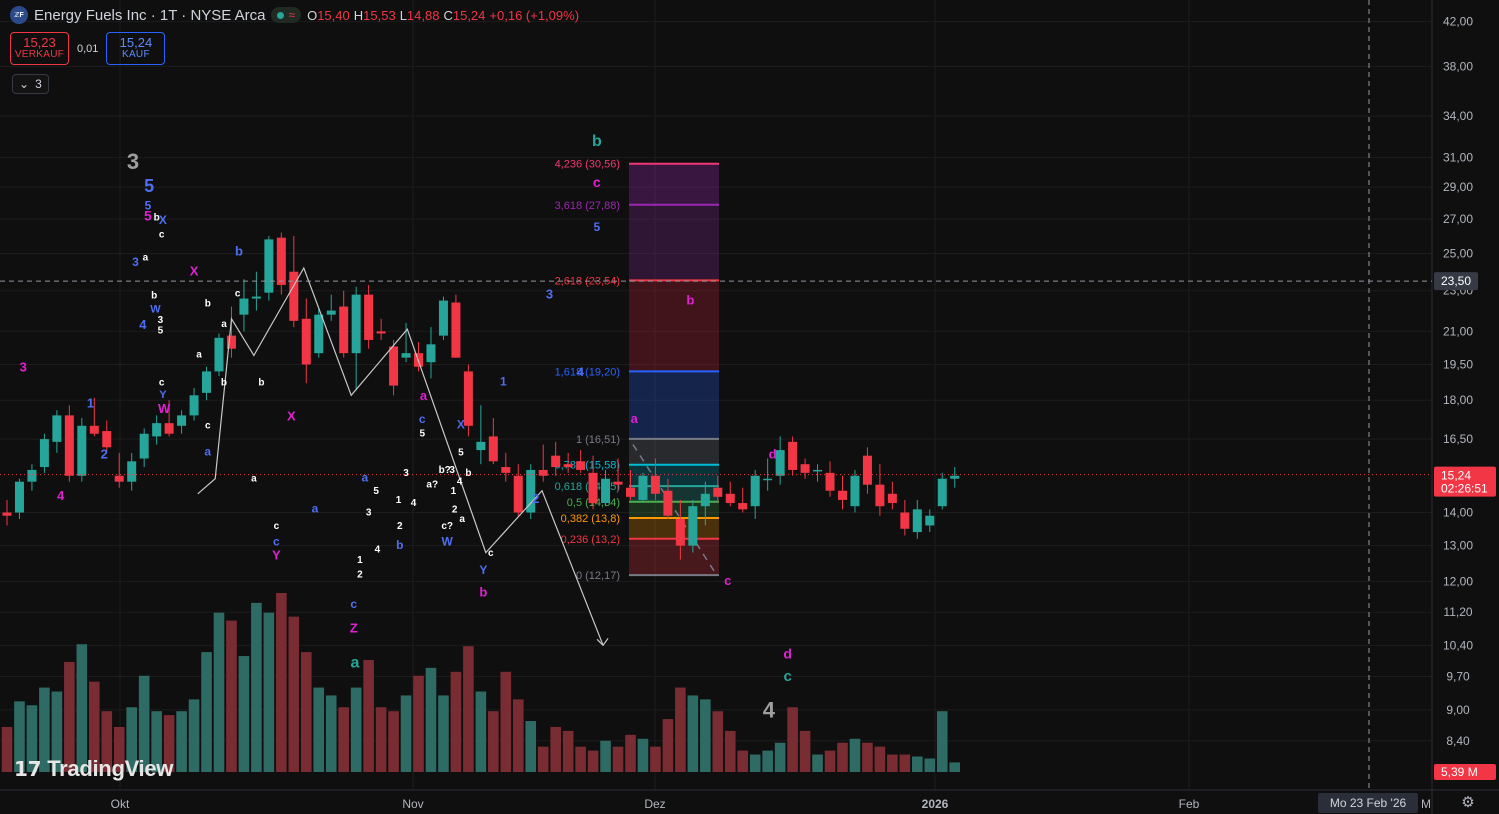 The height and width of the screenshot is (814, 1499). Describe the element at coordinates (773, 453) in the screenshot. I see `wave-label: d` at that location.